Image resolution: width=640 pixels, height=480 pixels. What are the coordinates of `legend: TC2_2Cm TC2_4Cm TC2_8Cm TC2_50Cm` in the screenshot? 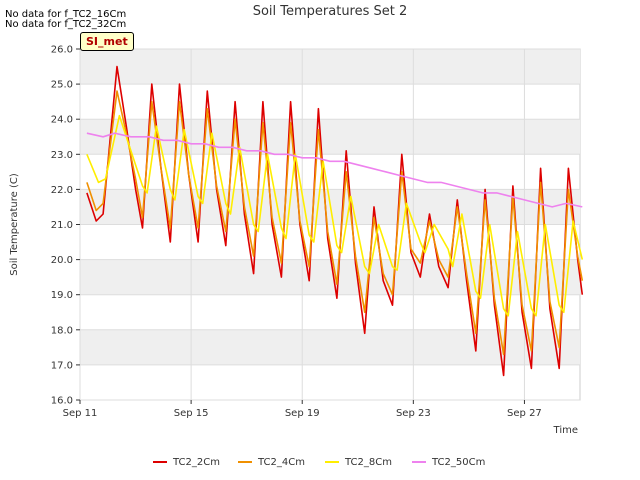 It's located at (319, 462).